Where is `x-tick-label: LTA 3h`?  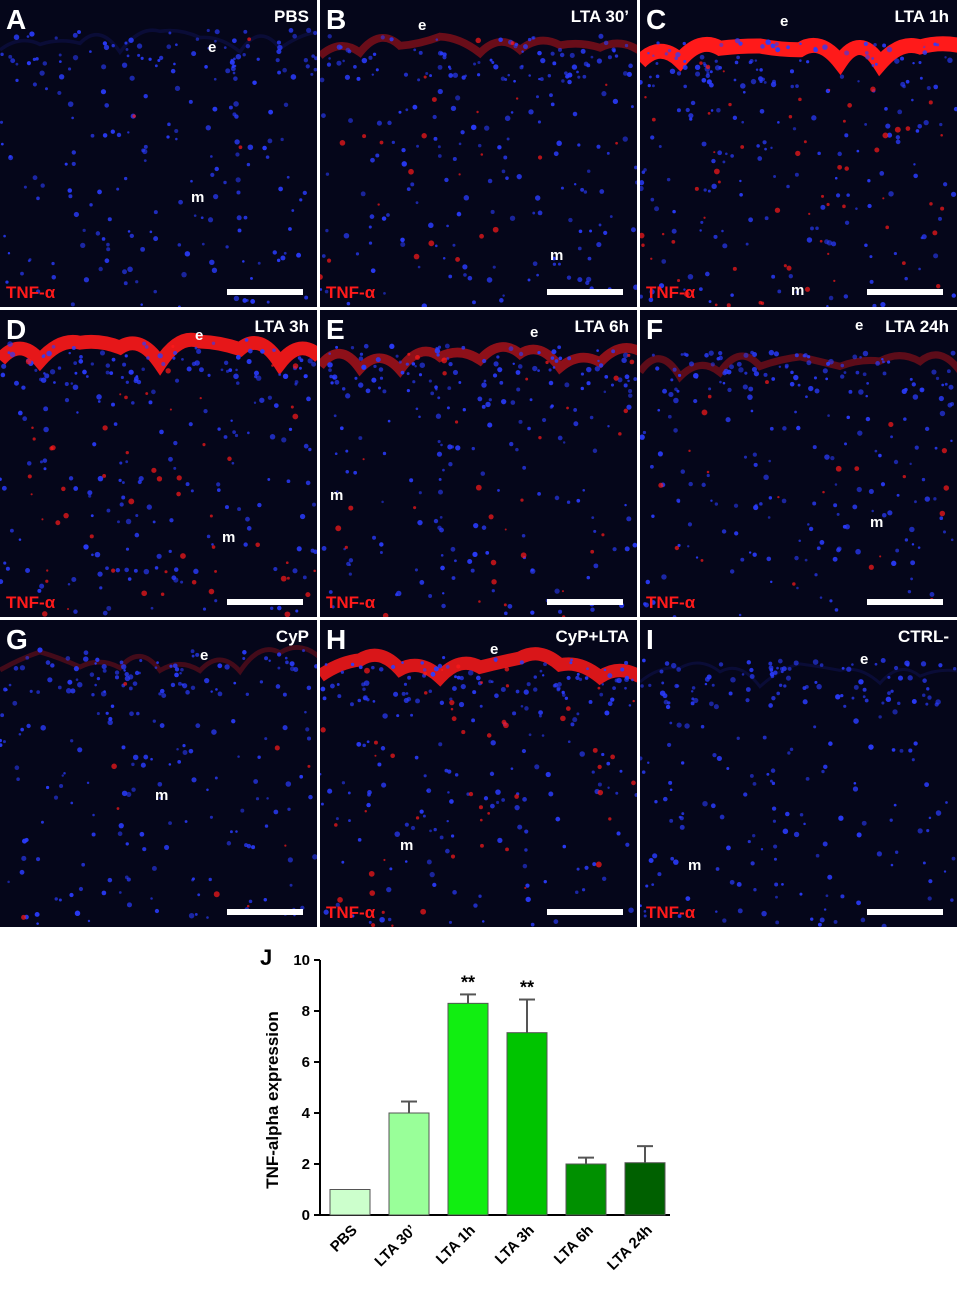
x-tick-label: LTA 3h is located at coordinates (515, 1245).